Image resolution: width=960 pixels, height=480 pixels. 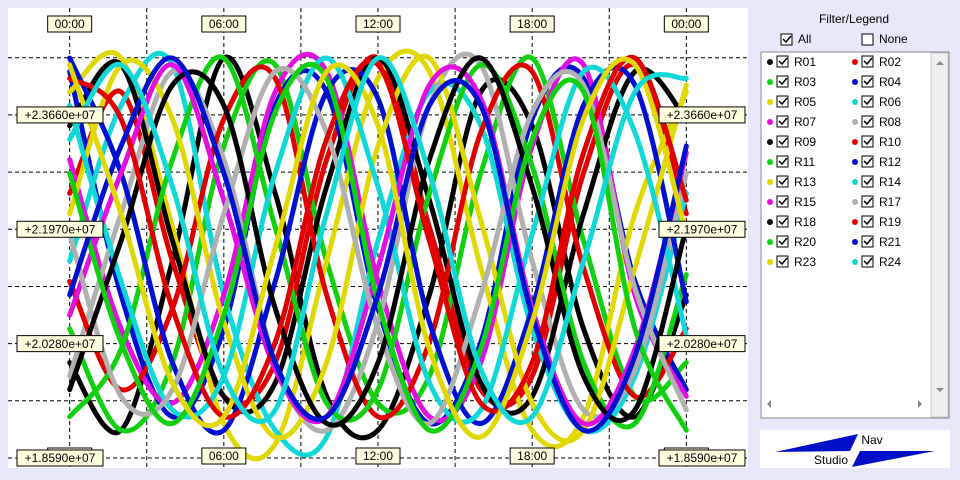 What do you see at coordinates (890, 82) in the screenshot?
I see `legend-label: R04` at bounding box center [890, 82].